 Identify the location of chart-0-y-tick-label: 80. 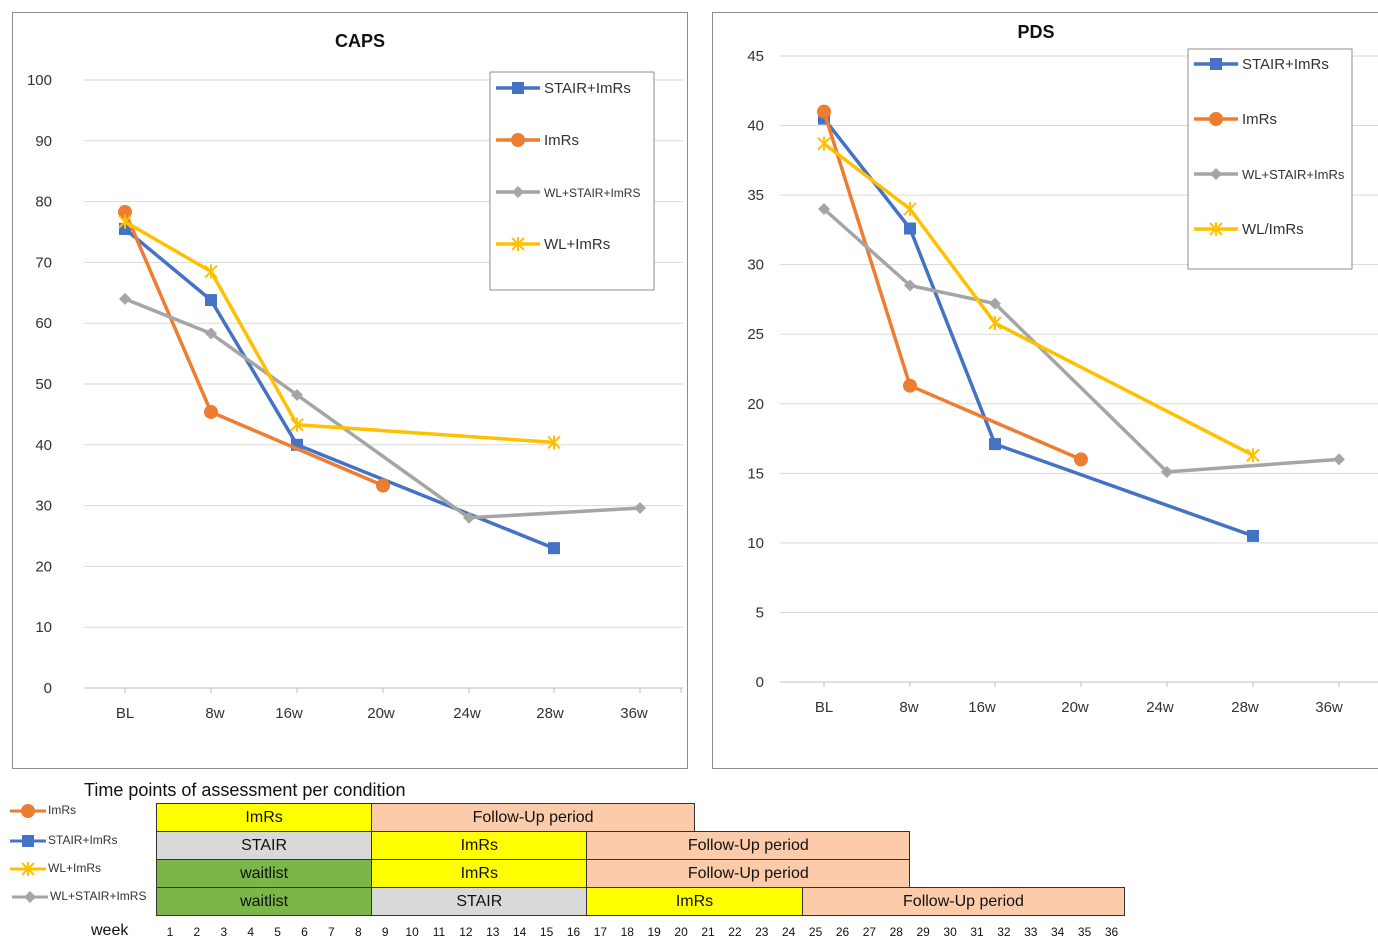
(43, 202).